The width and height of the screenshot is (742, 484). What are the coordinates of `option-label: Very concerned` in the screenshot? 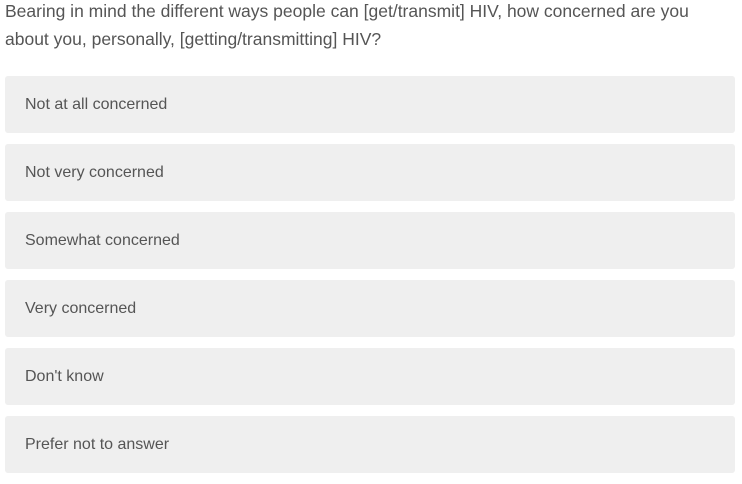 It's located at (81, 308).